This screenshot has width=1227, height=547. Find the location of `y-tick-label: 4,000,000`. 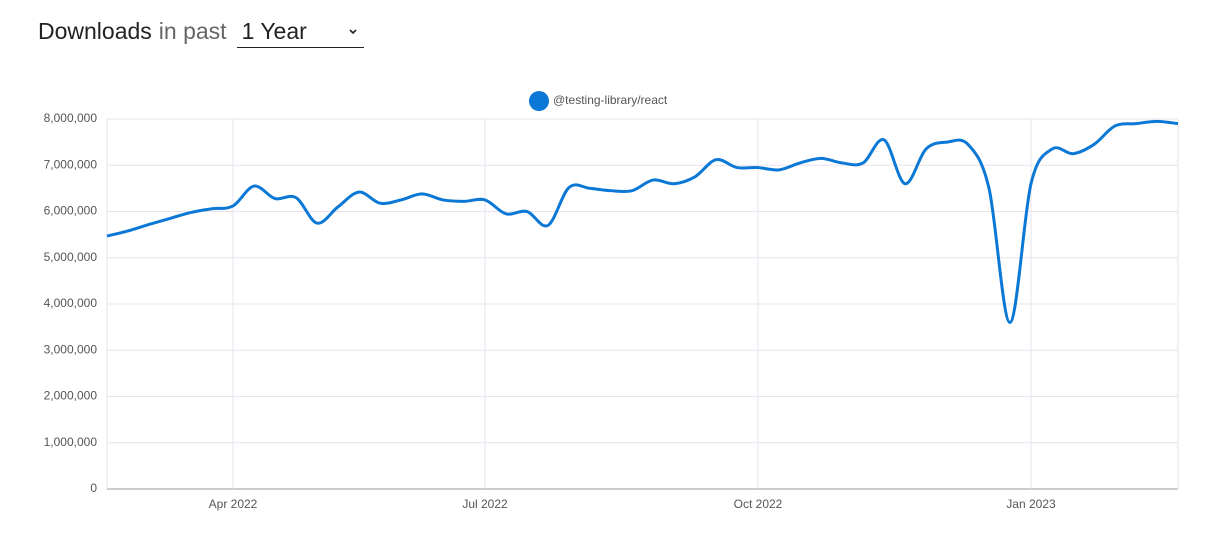

y-tick-label: 4,000,000 is located at coordinates (71, 303).